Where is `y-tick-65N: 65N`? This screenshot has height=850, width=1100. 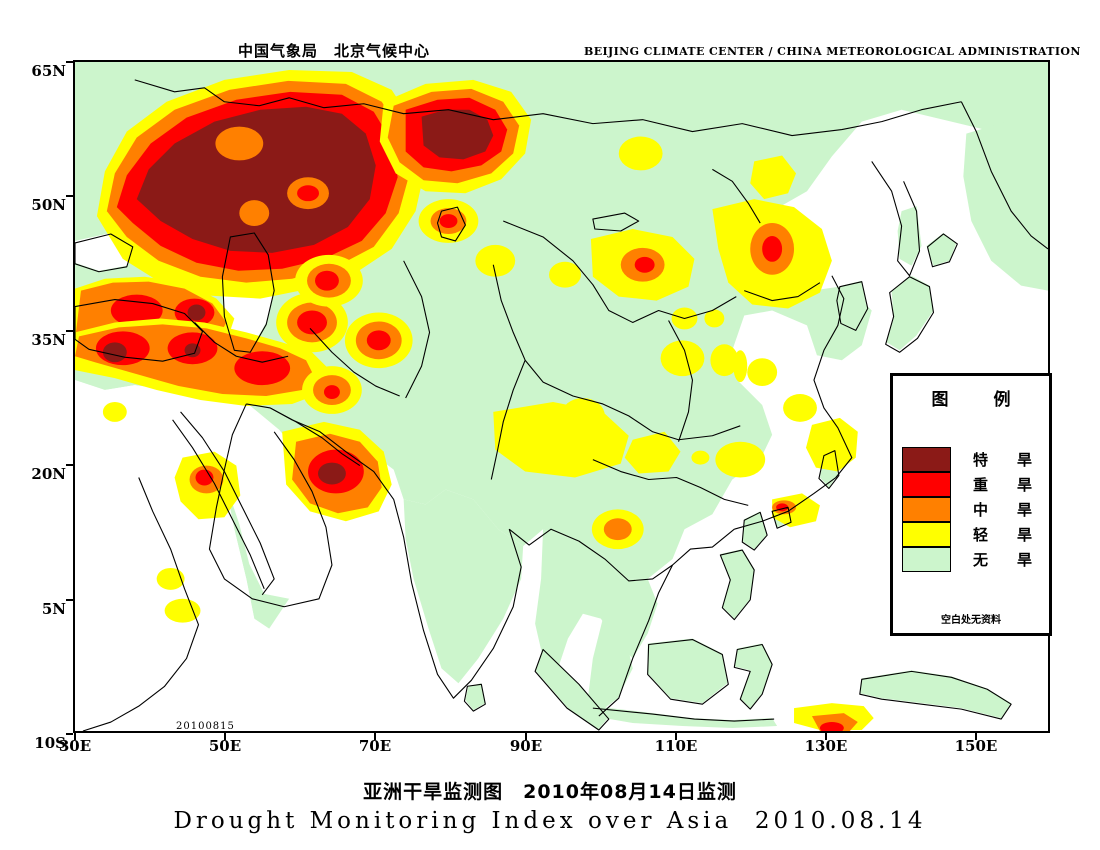 y-tick-65N: 65N is located at coordinates (48, 71).